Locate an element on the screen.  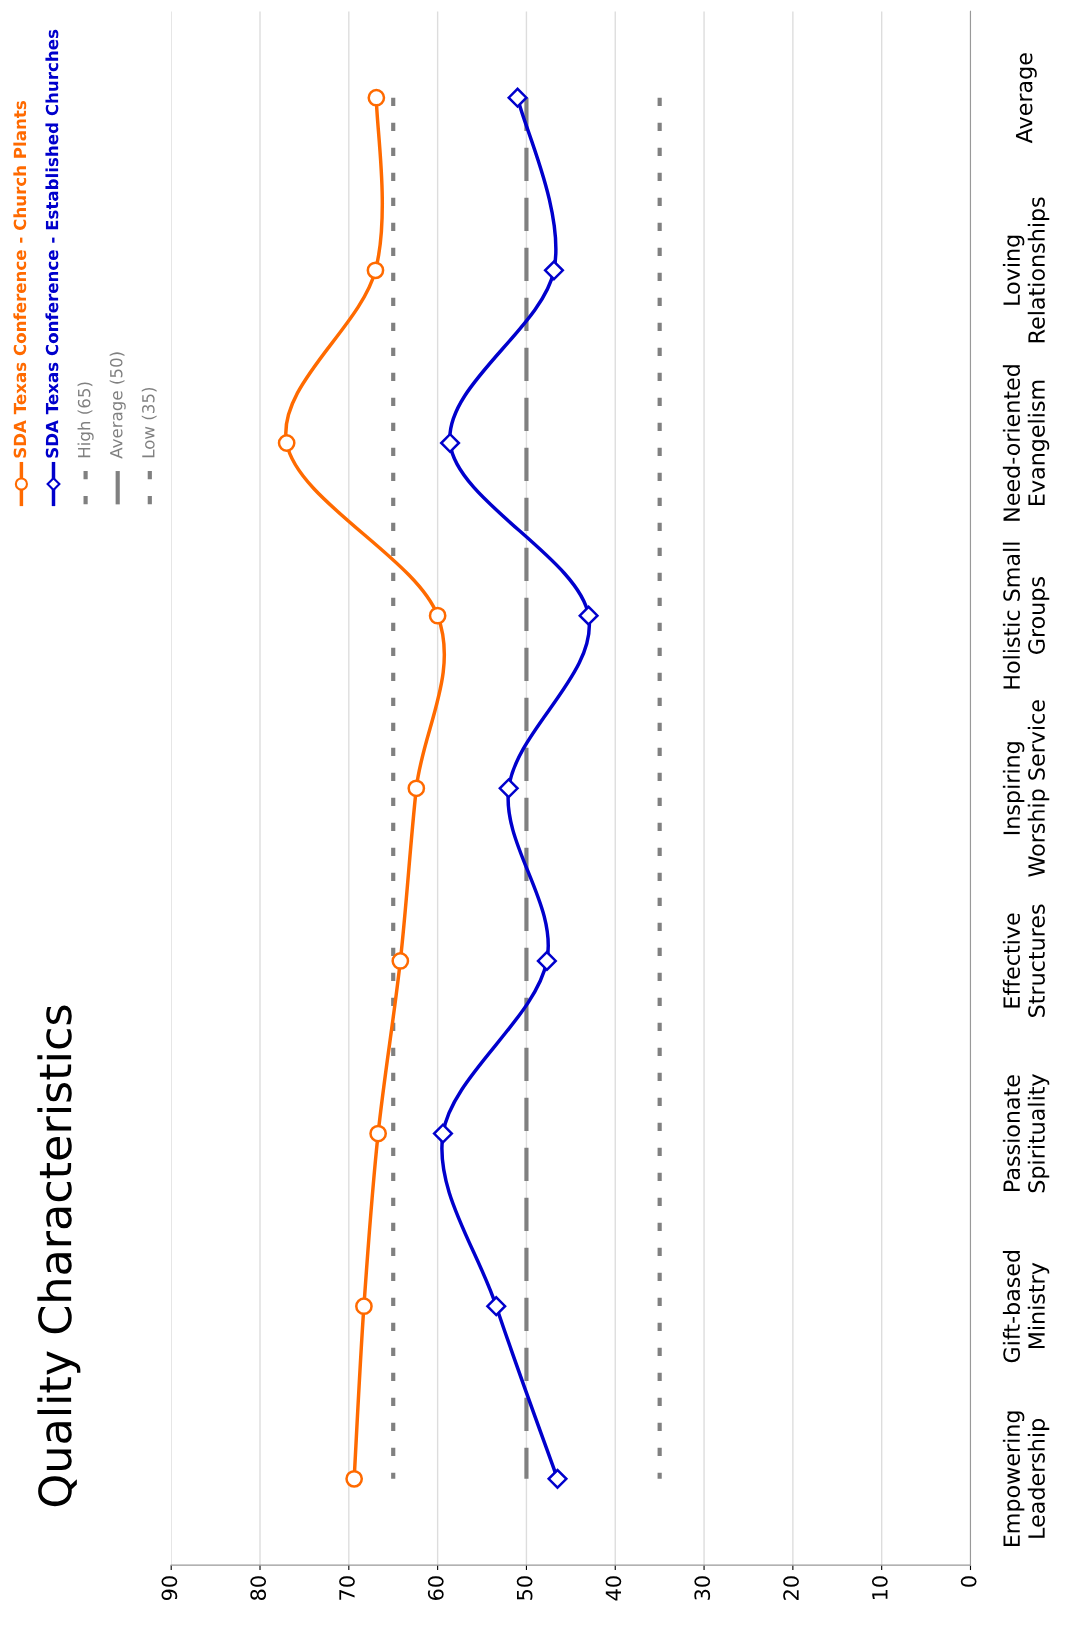
y-tick-label: Loving Relationships is located at coordinates (1026, 270).